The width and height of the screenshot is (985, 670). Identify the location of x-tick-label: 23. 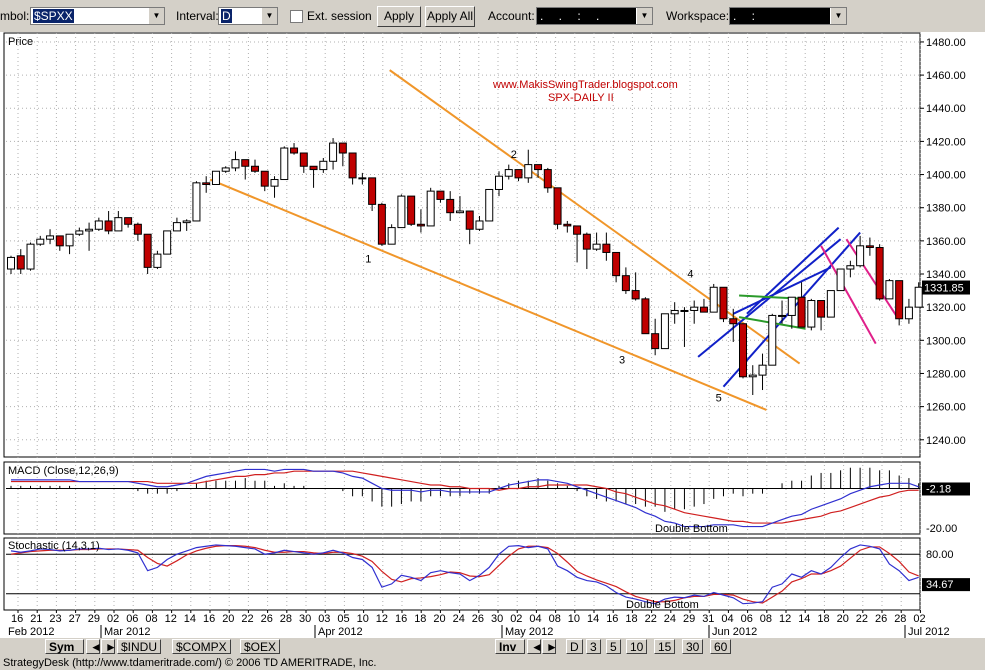
(55, 619).